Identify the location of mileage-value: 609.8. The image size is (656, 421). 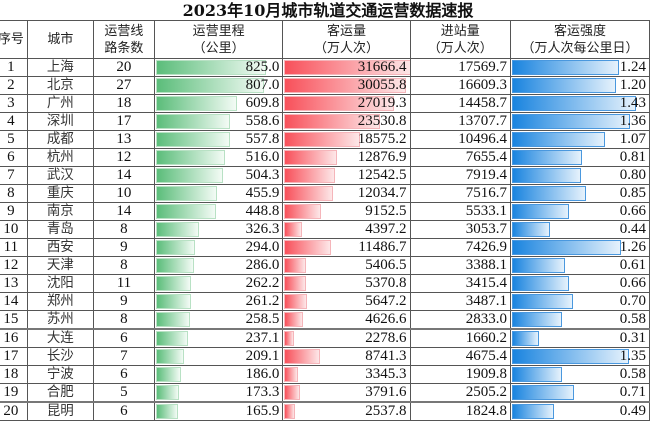
(262, 103).